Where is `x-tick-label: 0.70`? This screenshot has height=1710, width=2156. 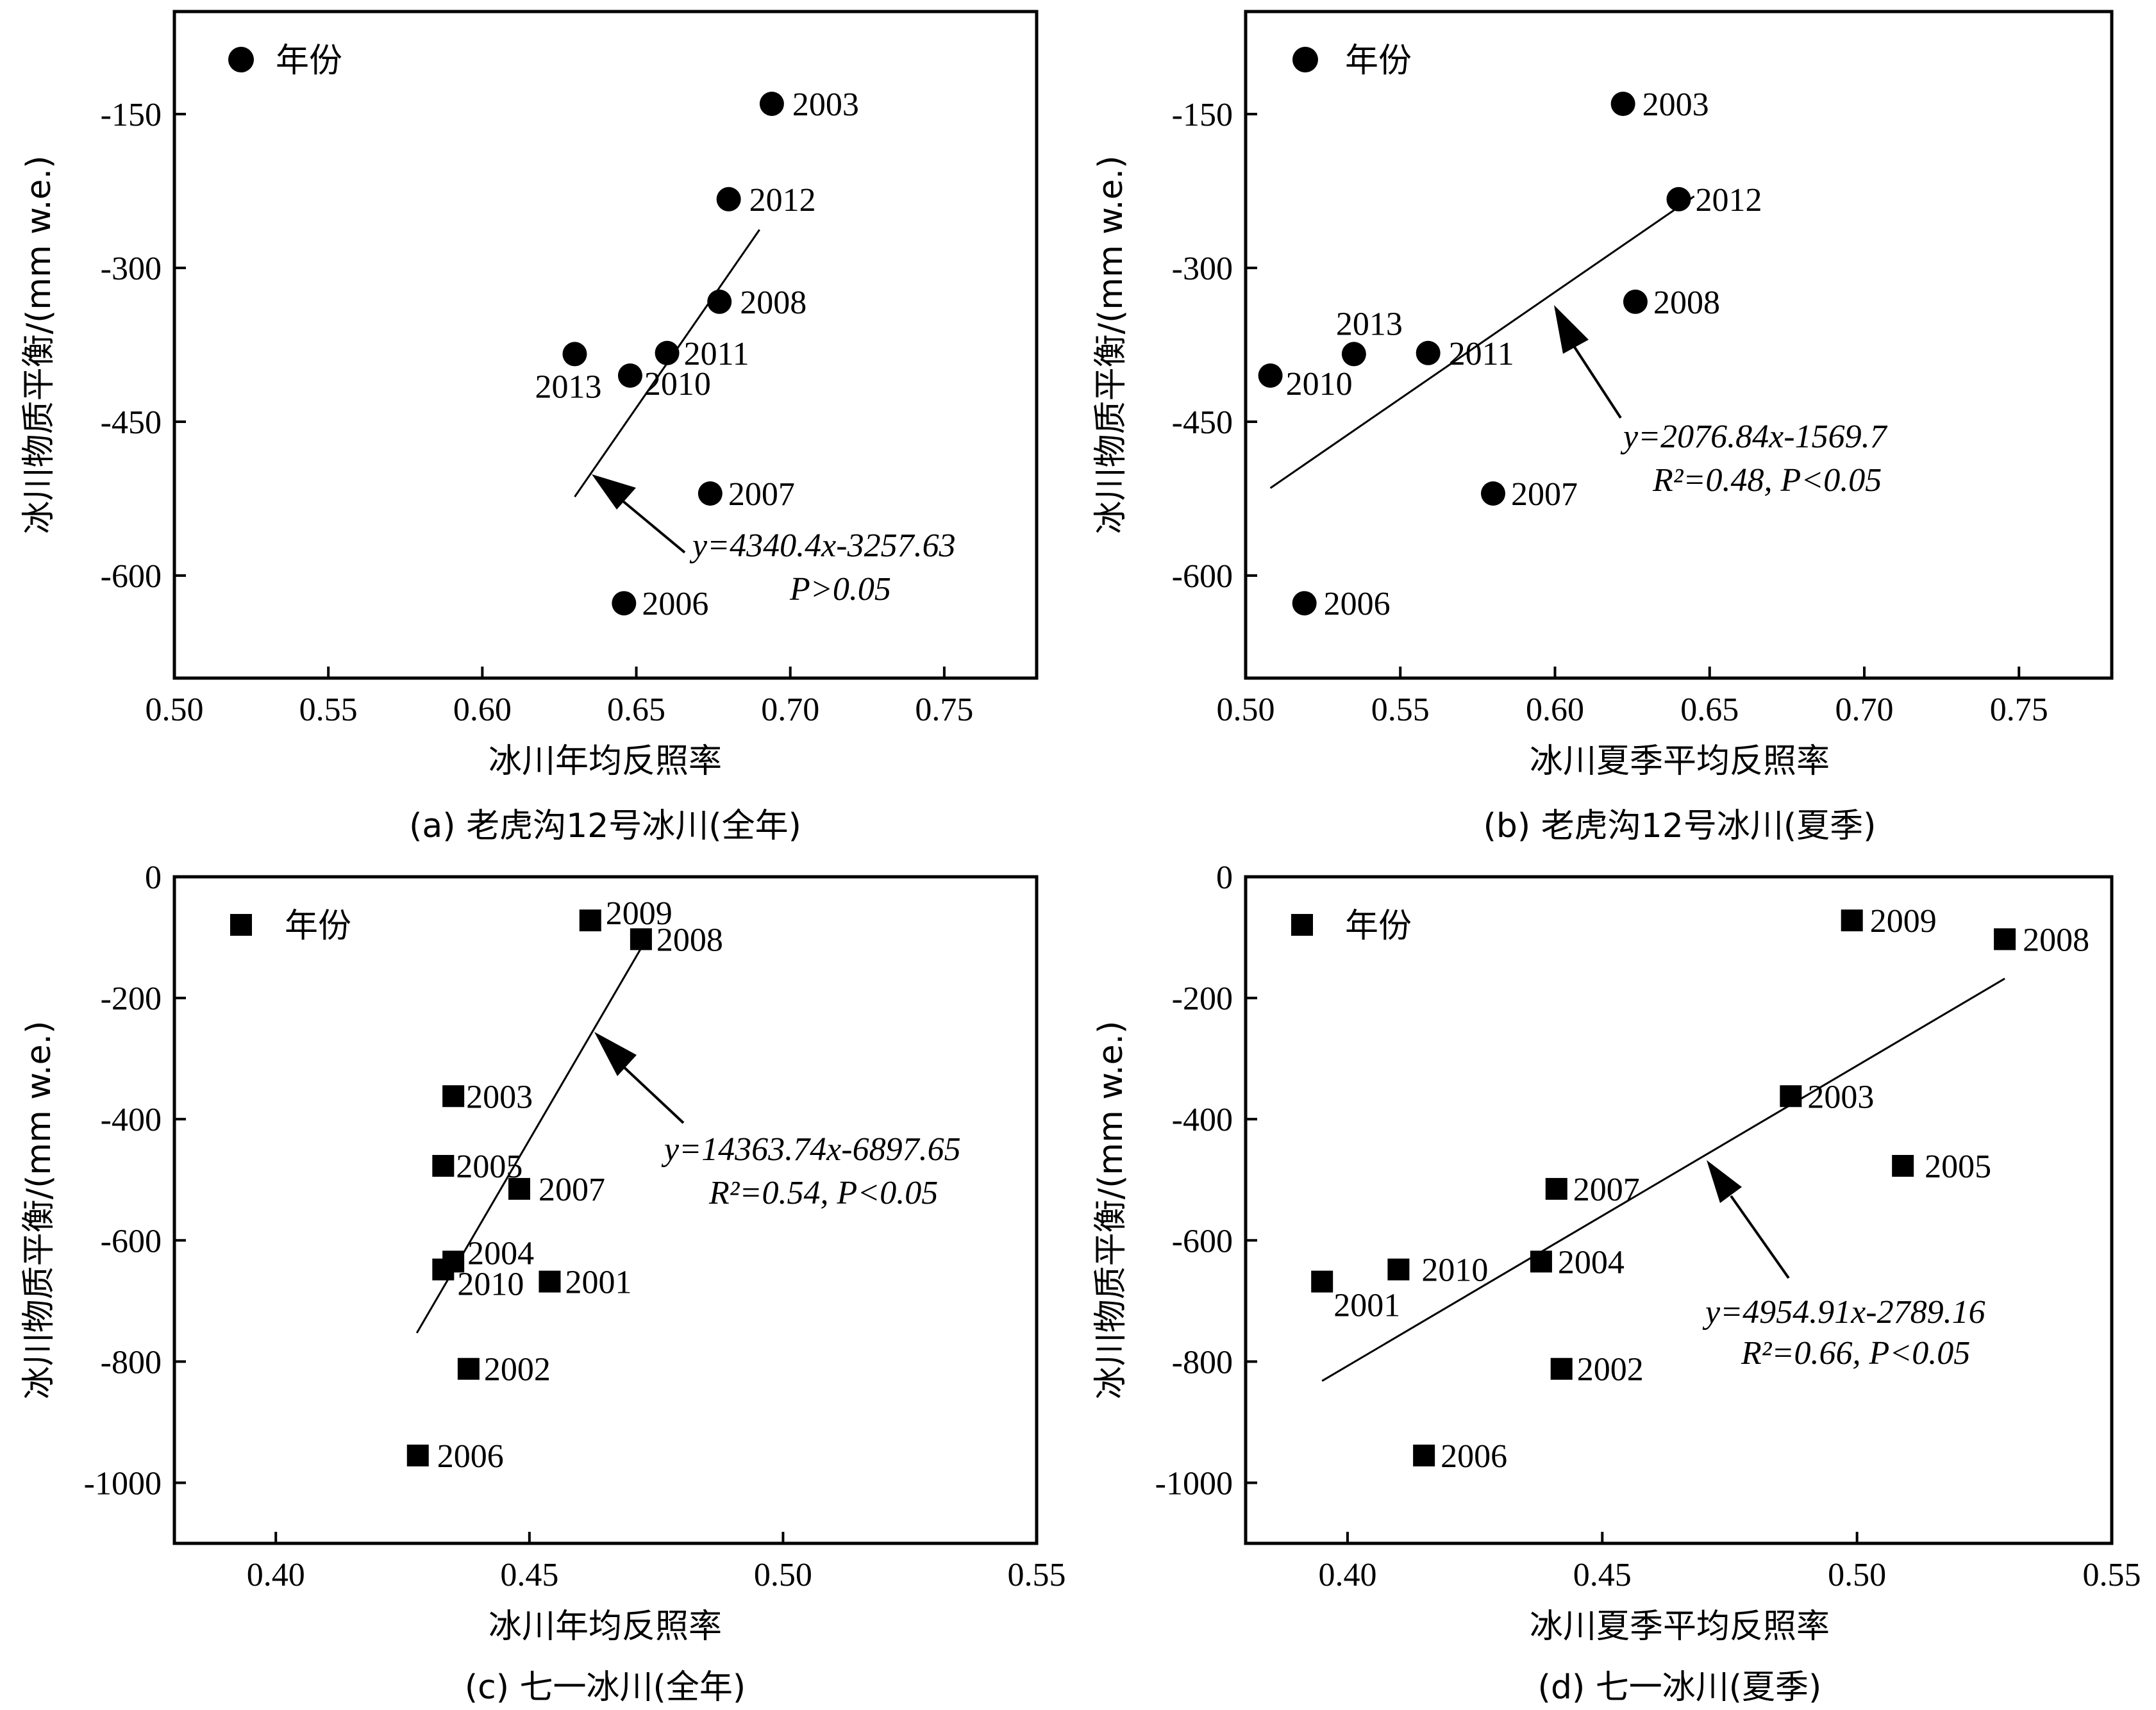 x-tick-label: 0.70 is located at coordinates (1864, 710).